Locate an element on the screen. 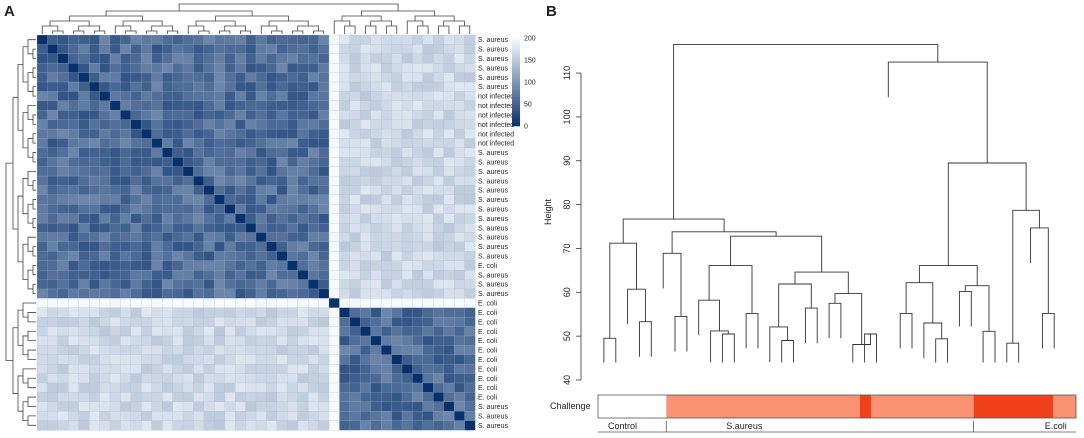 The width and height of the screenshot is (1084, 438). dendrogram-branch is located at coordinates (906, 330).